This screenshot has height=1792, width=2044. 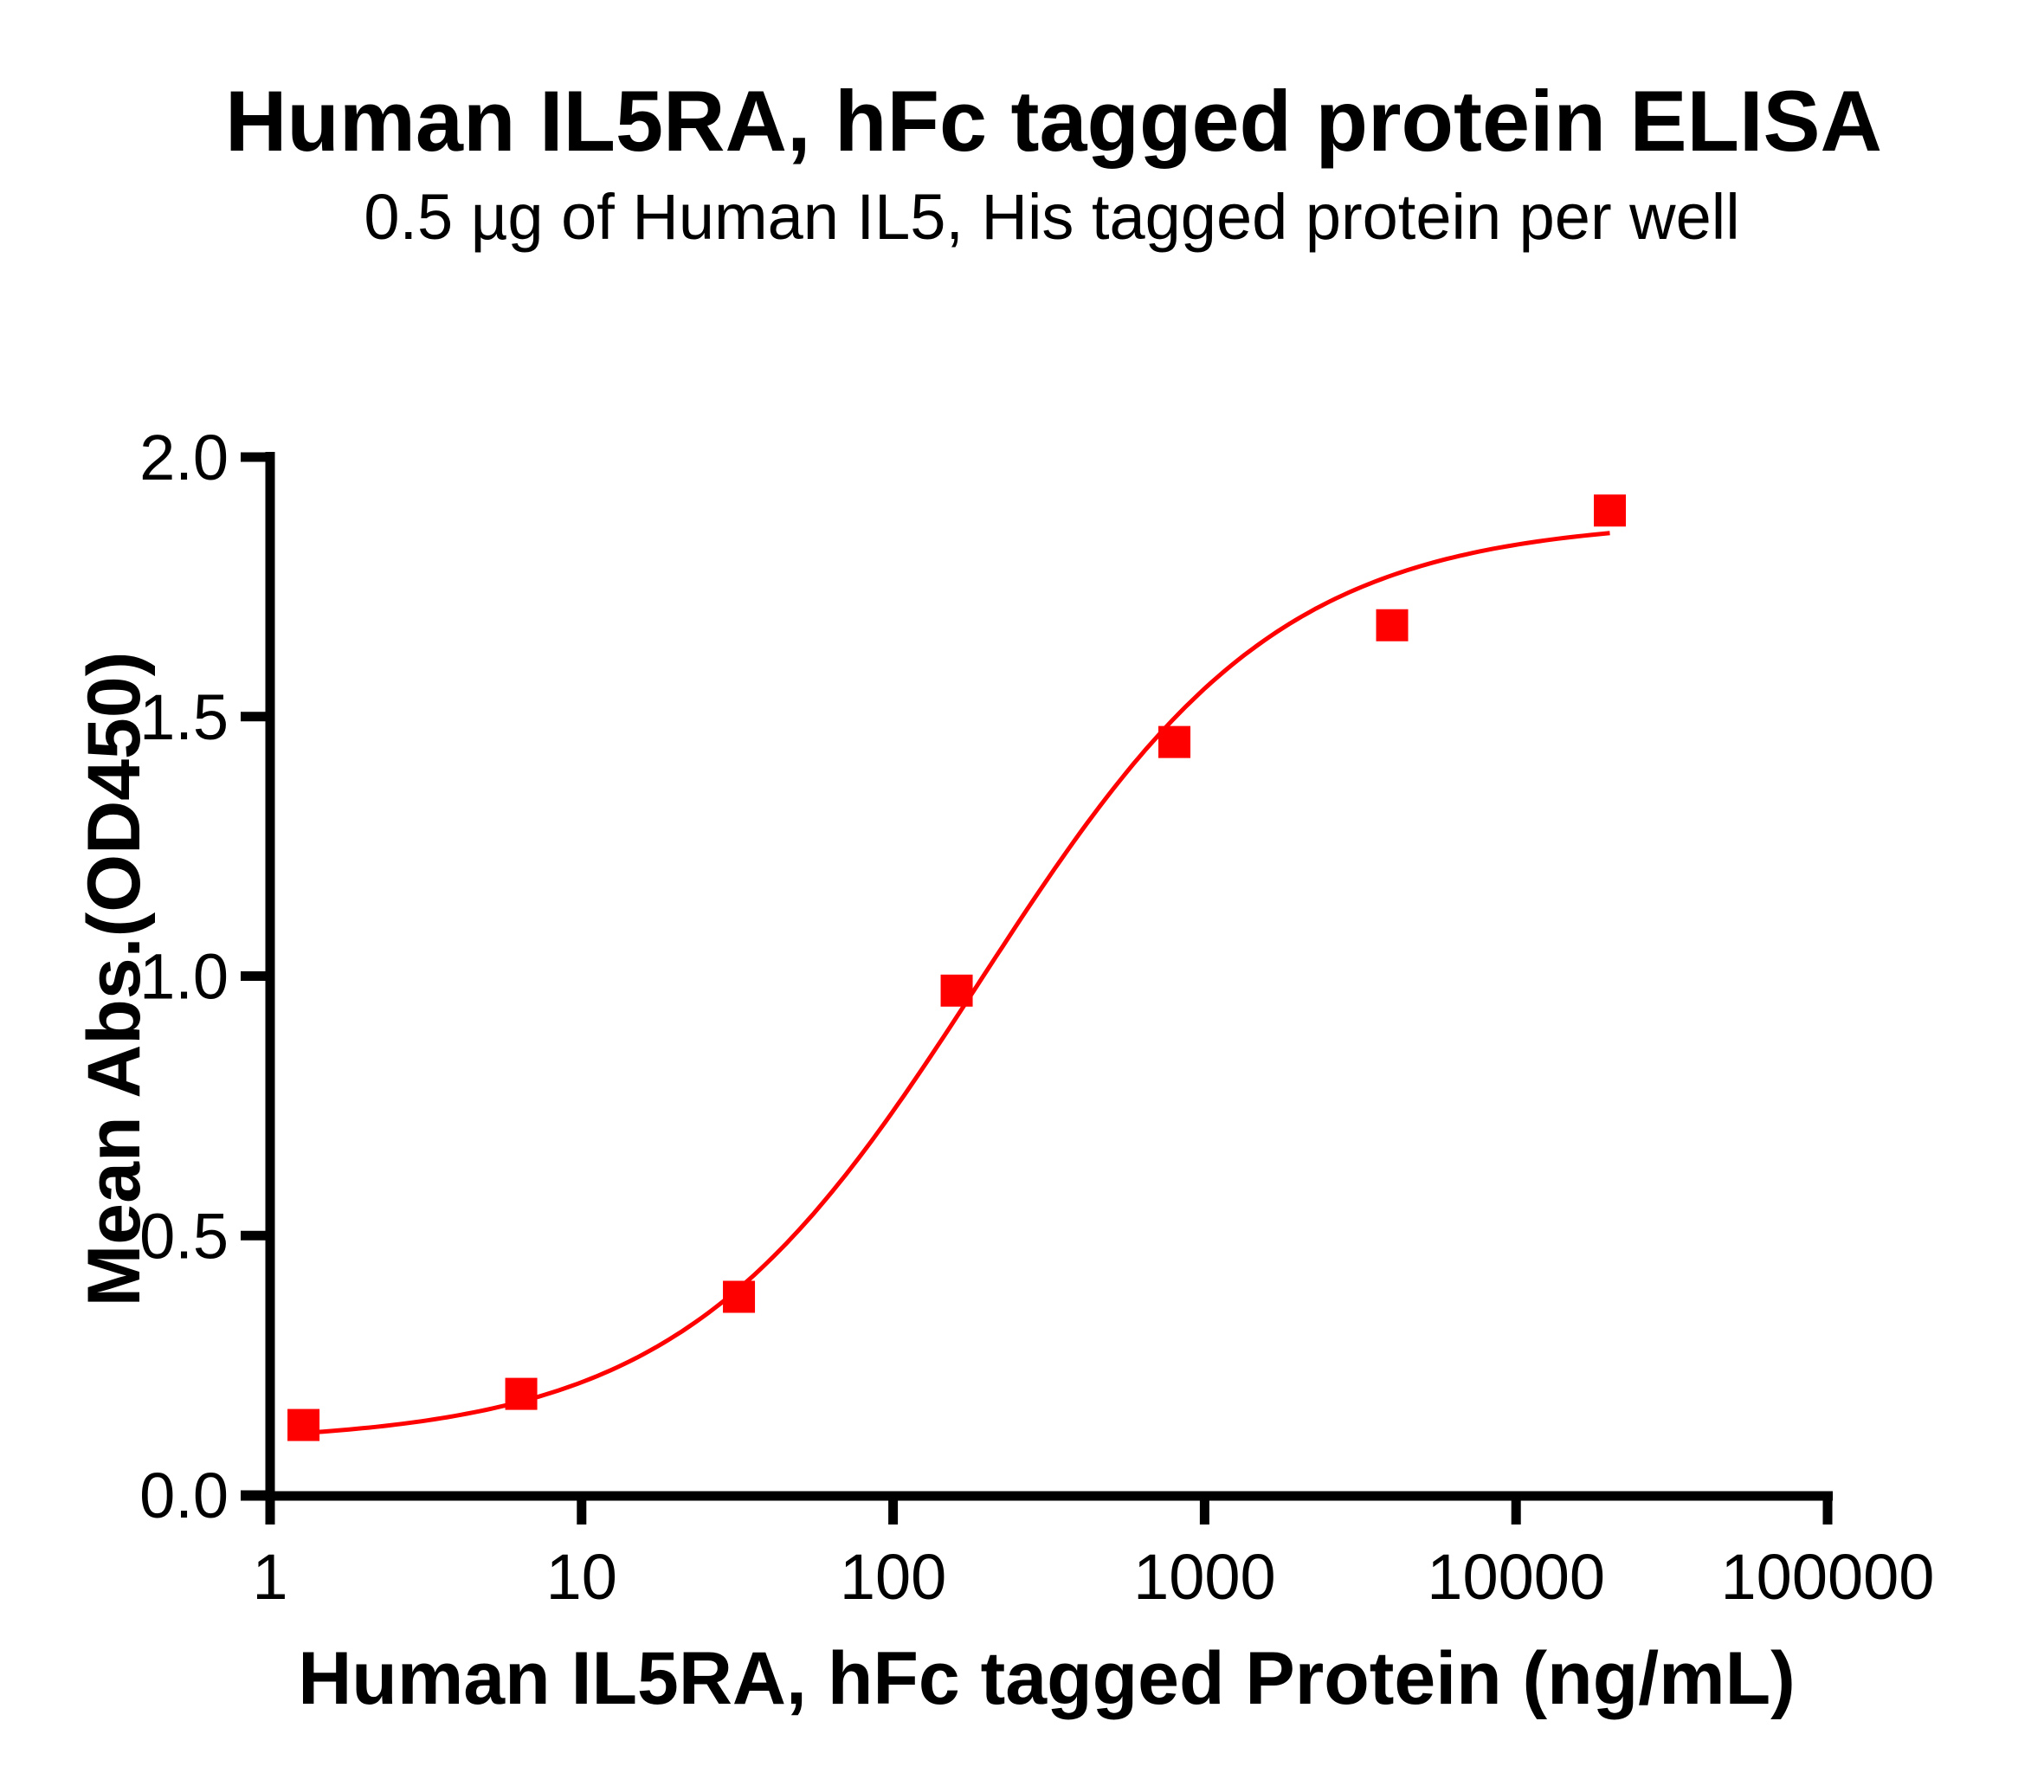 I want to click on x-tick-label: 10, so click(x=582, y=1577).